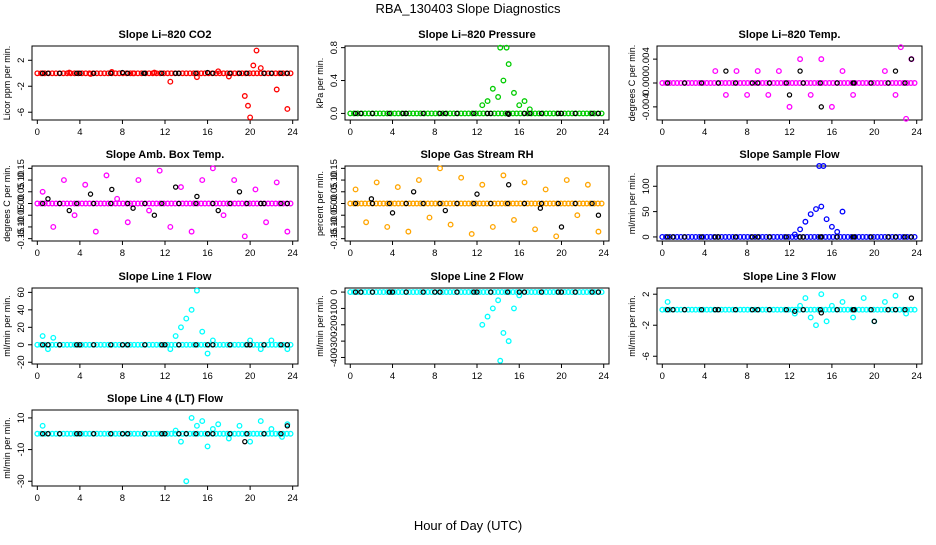 Image resolution: width=936 pixels, height=545 pixels. Describe the element at coordinates (916, 376) in the screenshot. I see `x-tick-label: 24` at that location.